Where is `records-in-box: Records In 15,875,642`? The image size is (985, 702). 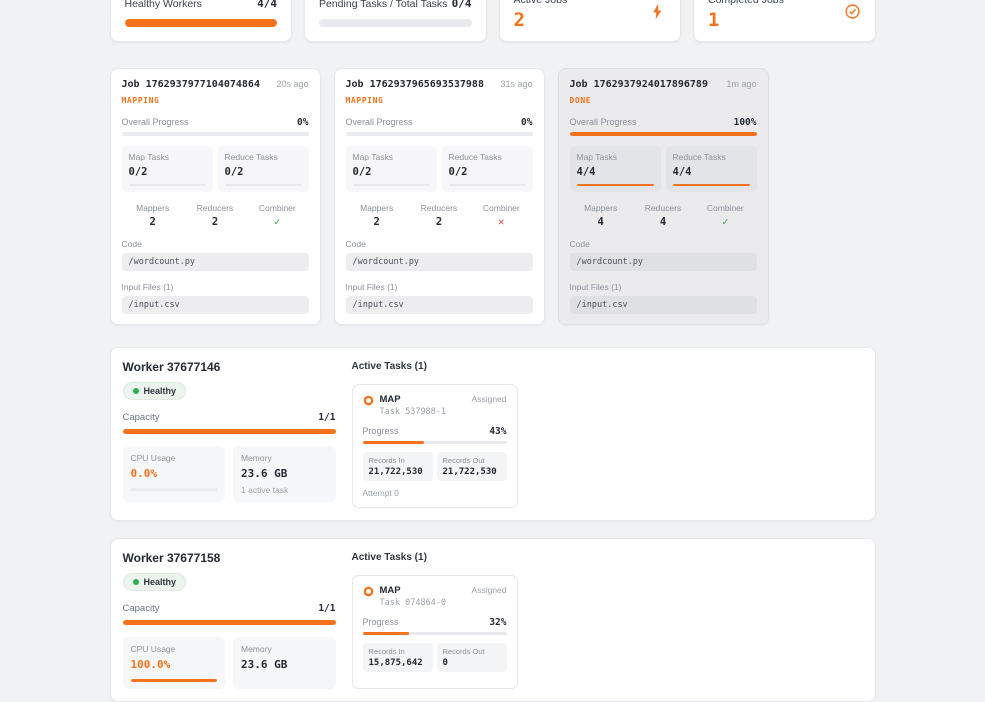
records-in-box: Records In 15,875,642 is located at coordinates (397, 657).